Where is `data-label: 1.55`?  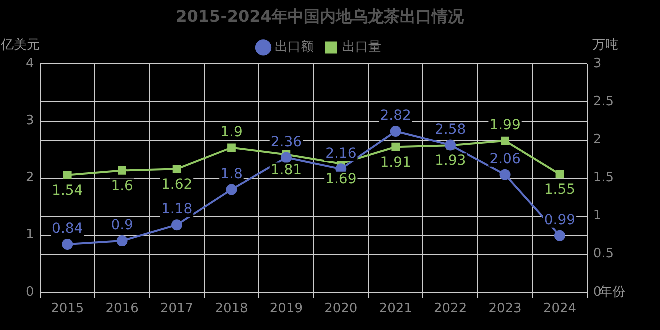 data-label: 1.55 is located at coordinates (560, 190).